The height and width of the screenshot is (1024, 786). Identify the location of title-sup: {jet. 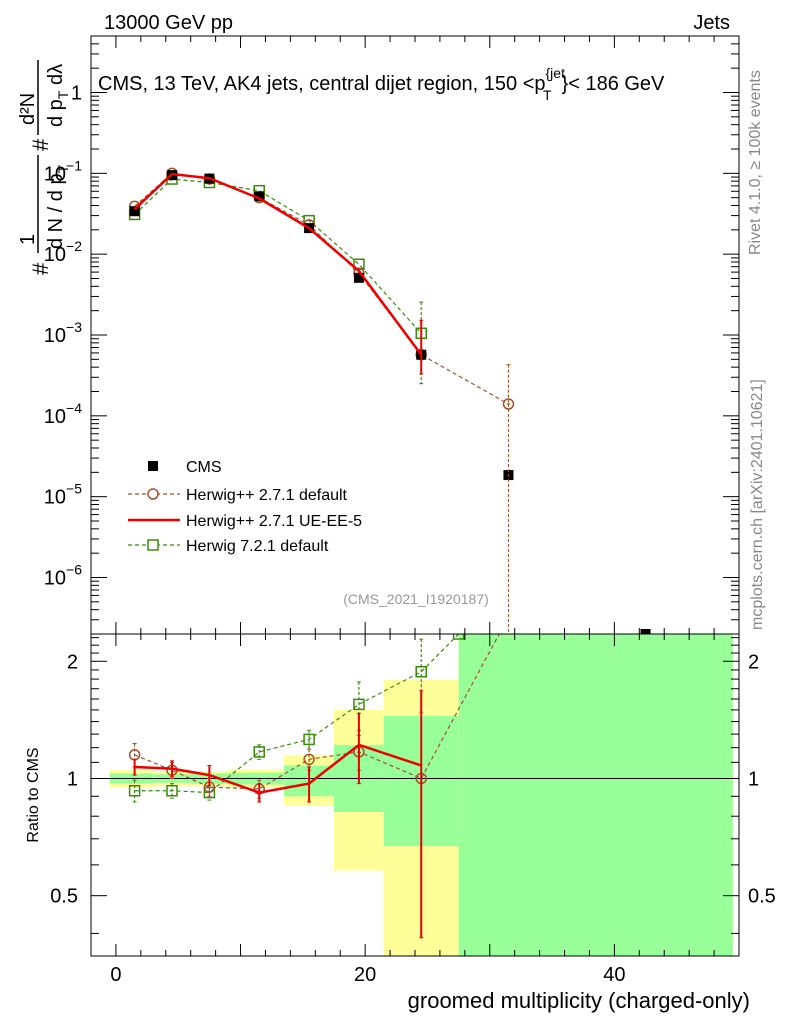
(556, 73).